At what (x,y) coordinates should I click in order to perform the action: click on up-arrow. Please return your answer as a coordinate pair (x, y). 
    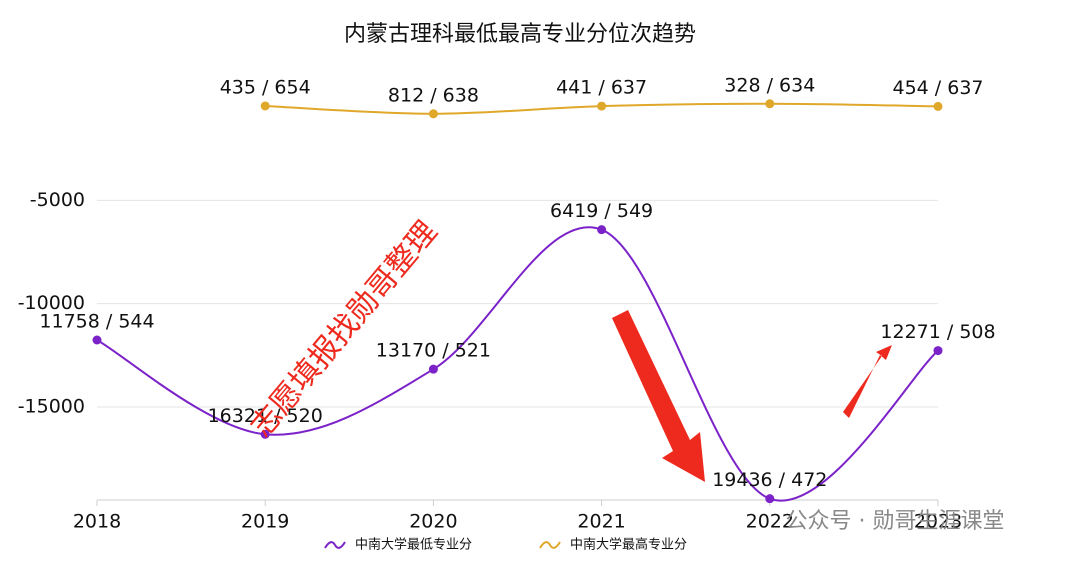
    Looking at the image, I should click on (867, 381).